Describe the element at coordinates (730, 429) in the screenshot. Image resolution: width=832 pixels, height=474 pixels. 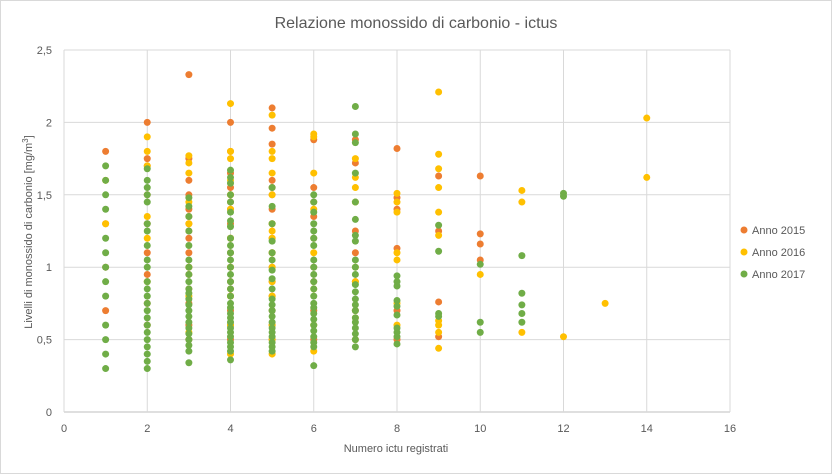
I see `x-tick-label: 16` at that location.